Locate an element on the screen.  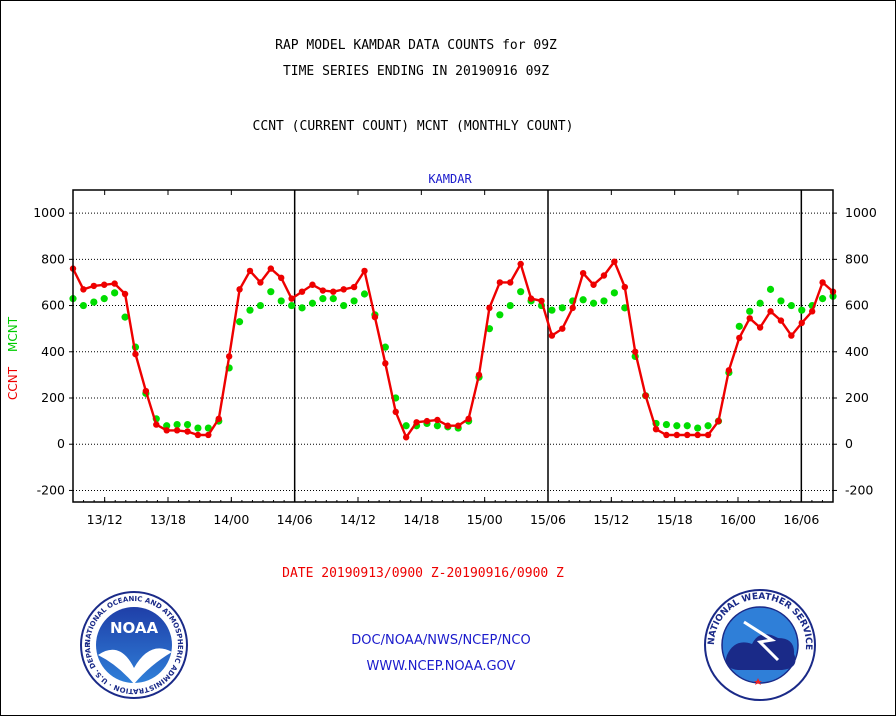
ytick-label-left: 800 is located at coordinates (53, 258).